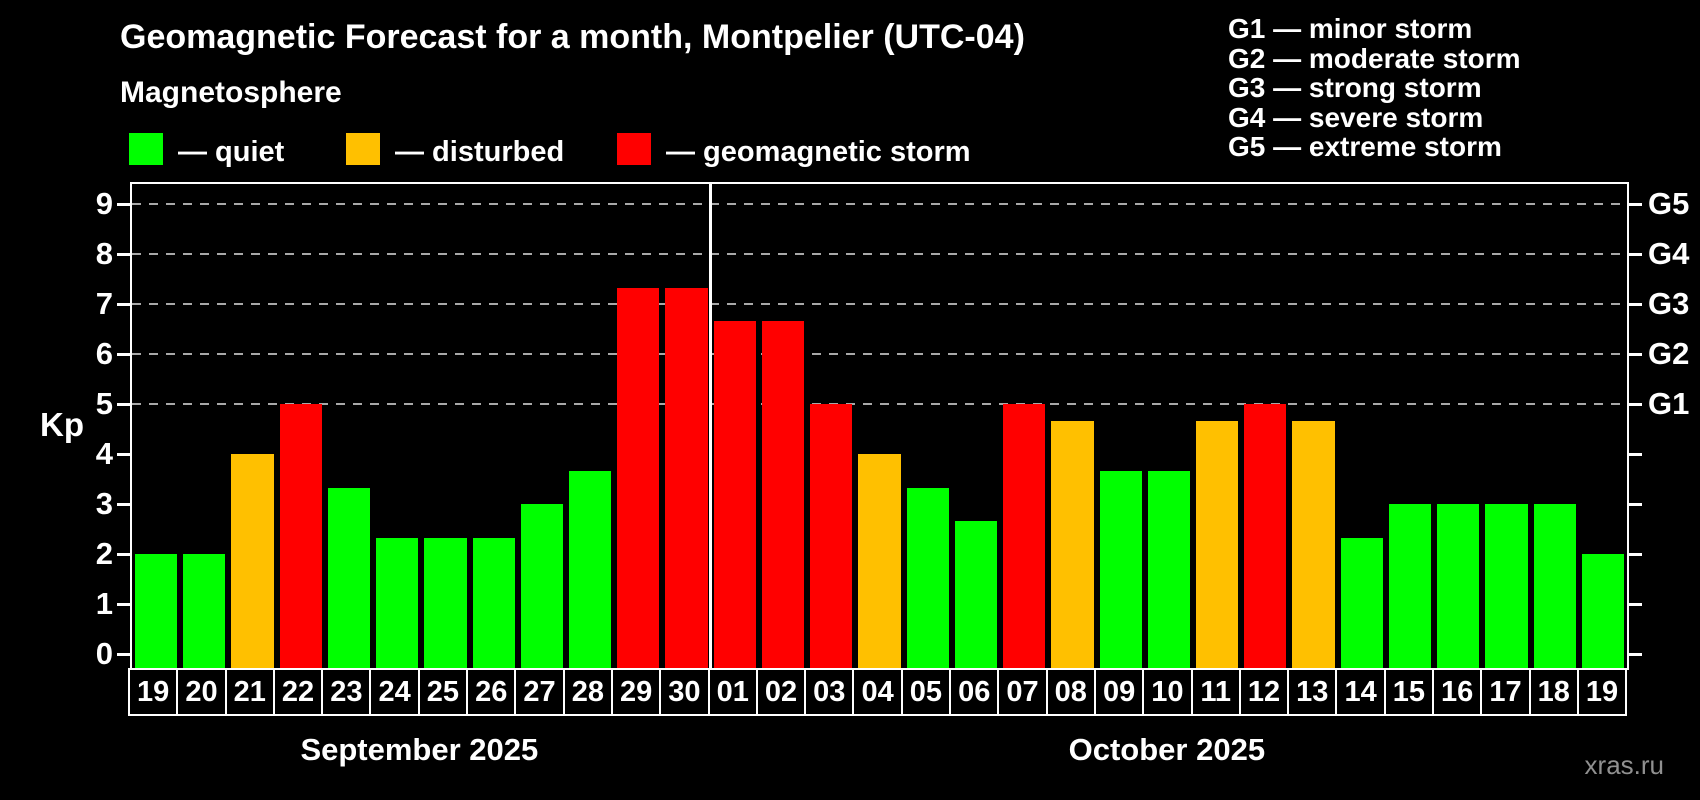 Image resolution: width=1700 pixels, height=800 pixels. I want to click on date-cell: 20, so click(201, 692).